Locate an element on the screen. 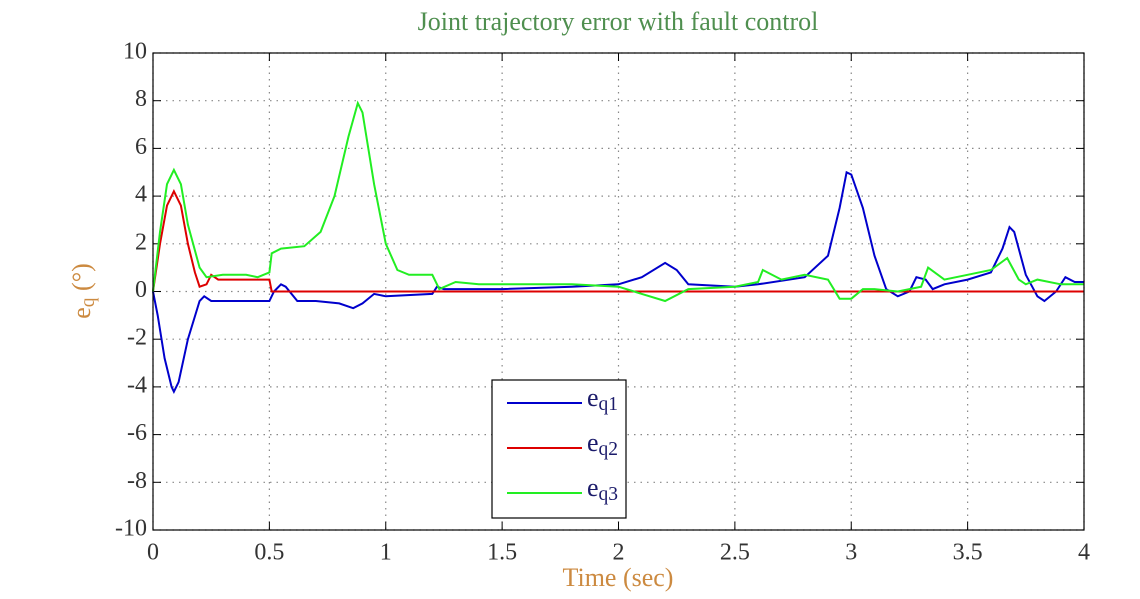 The image size is (1140, 599). y-tick-label: -6 is located at coordinates (137, 433).